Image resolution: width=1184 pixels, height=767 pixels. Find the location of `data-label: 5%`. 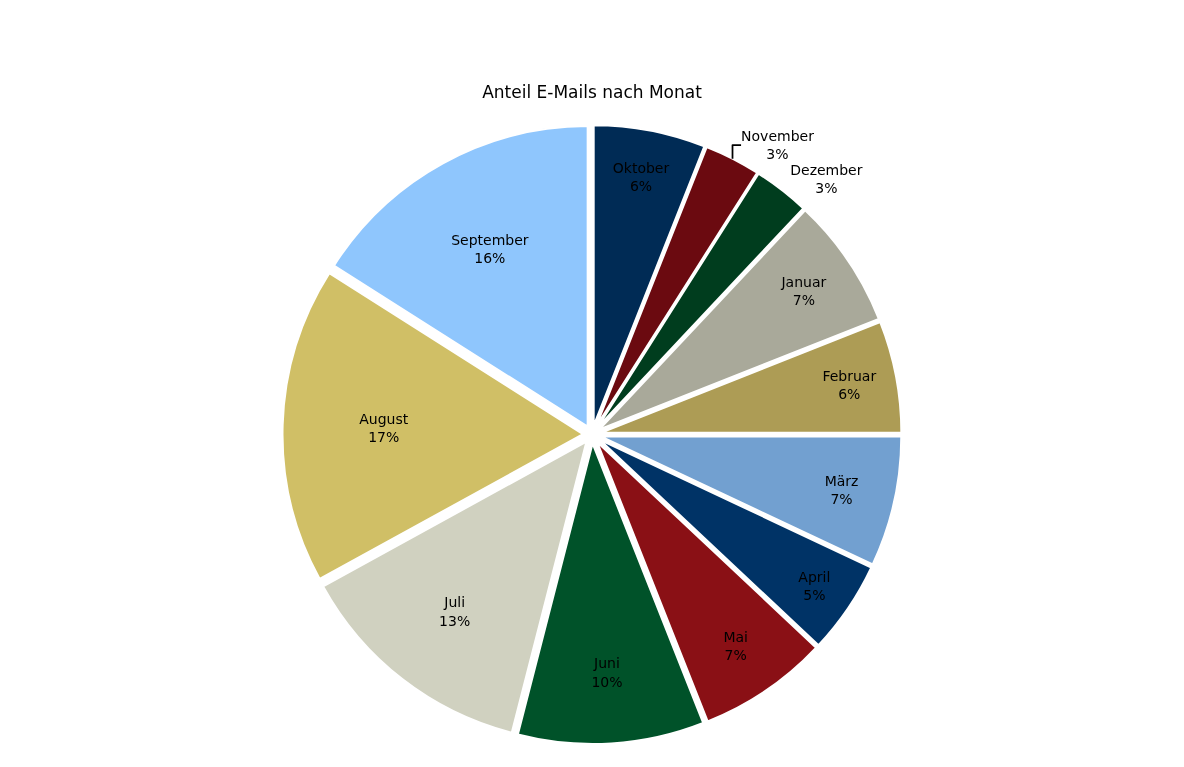

data-label: 5% is located at coordinates (814, 594).